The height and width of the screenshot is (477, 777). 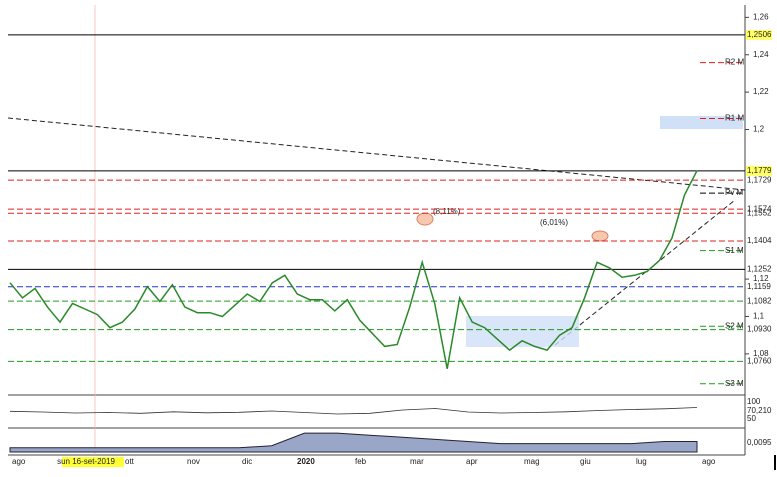 What do you see at coordinates (761, 353) in the screenshot?
I see `y-tick-label: 1,08` at bounding box center [761, 353].